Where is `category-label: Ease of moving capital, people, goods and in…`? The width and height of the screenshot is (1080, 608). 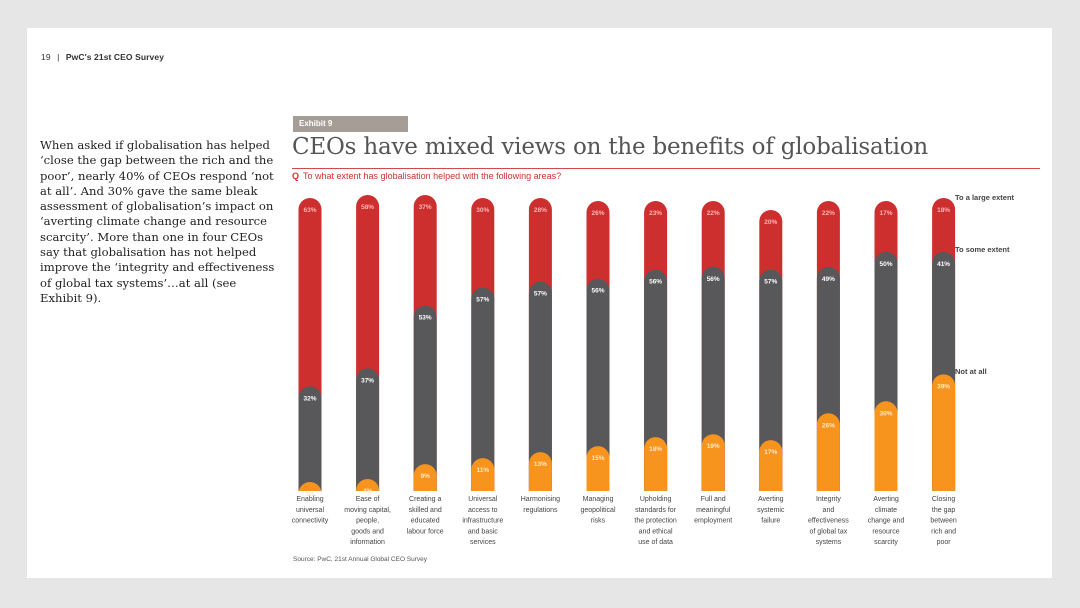
category-label: Ease of moving capital, people, goods and in… is located at coordinates (367, 521).